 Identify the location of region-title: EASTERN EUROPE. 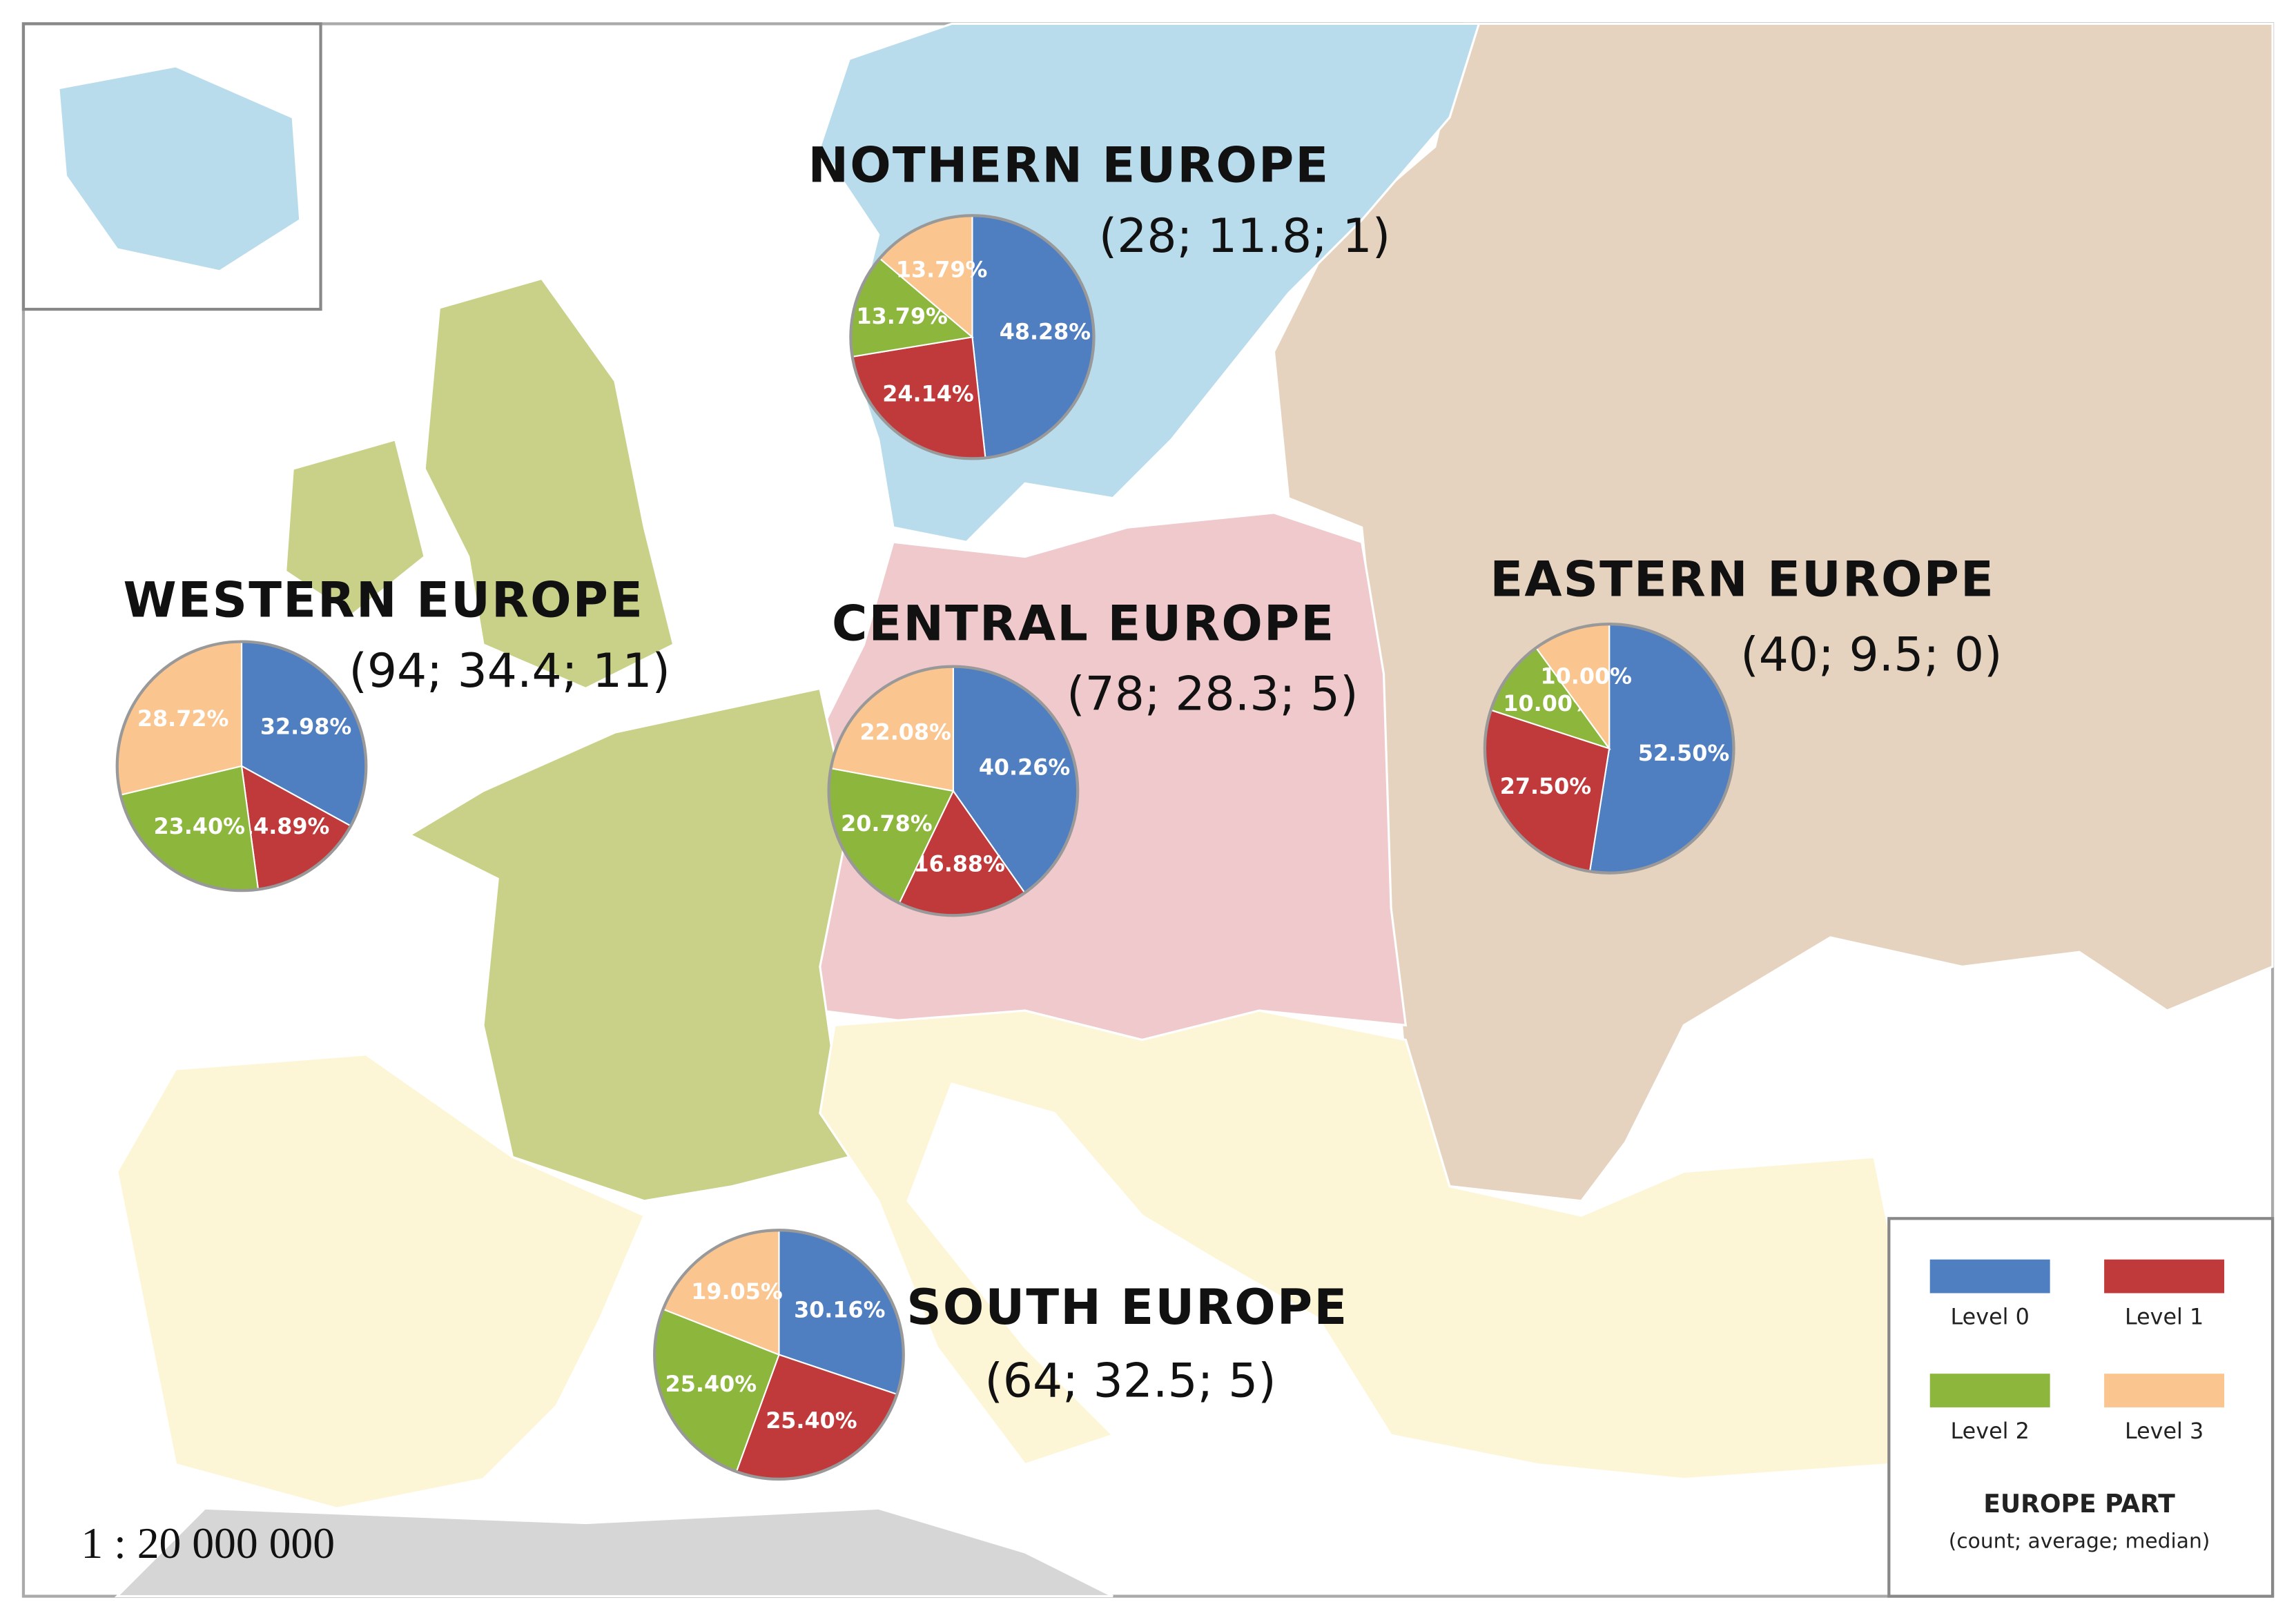
(1742, 580).